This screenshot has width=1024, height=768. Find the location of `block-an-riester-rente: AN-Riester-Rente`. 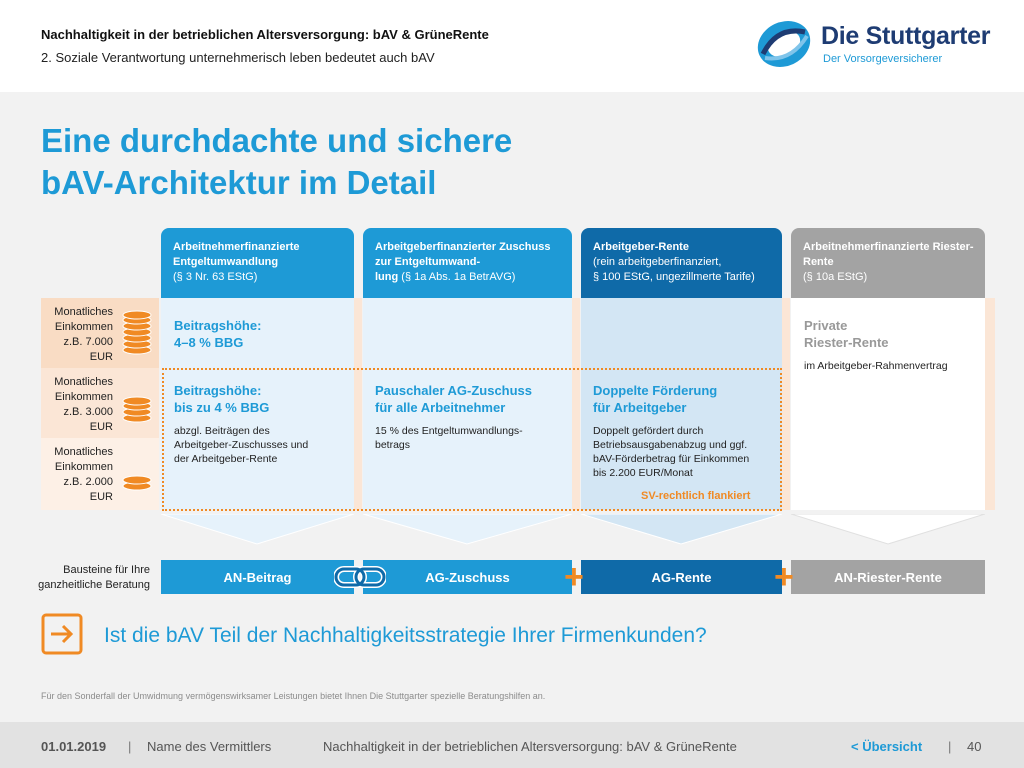

block-an-riester-rente: AN-Riester-Rente is located at coordinates (888, 577).